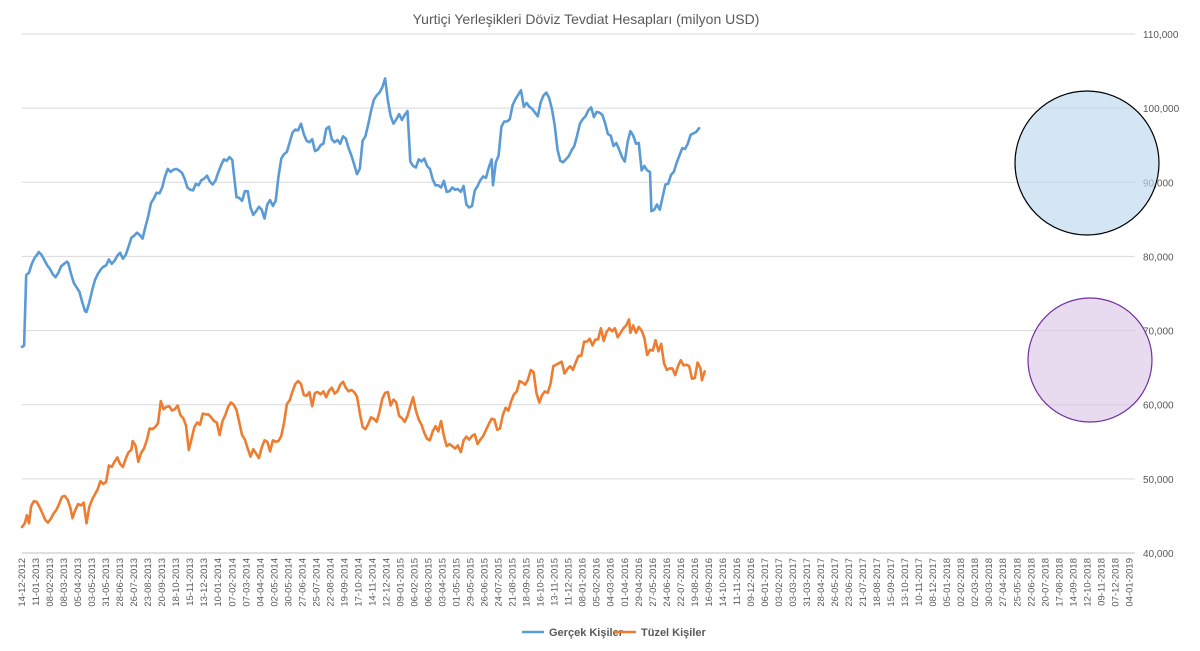 This screenshot has height=651, width=1200. Describe the element at coordinates (639, 582) in the screenshot. I see `x-tick-label: 29-04-2016` at that location.